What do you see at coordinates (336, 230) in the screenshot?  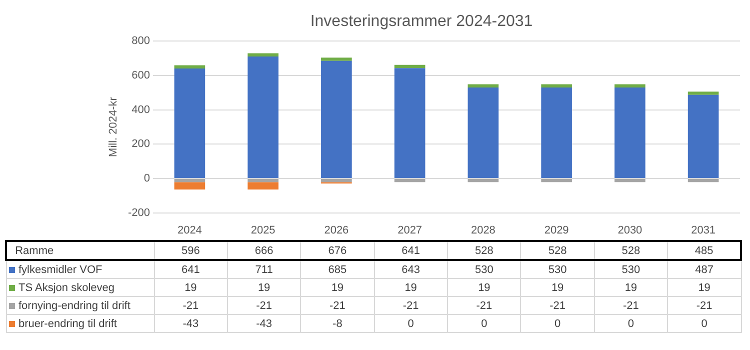 I see `x-tick-label: 2026` at bounding box center [336, 230].